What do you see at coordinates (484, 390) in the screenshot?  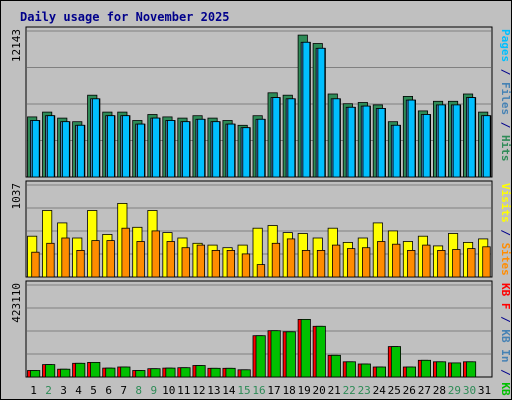 I see `day-label: 31` at bounding box center [484, 390].